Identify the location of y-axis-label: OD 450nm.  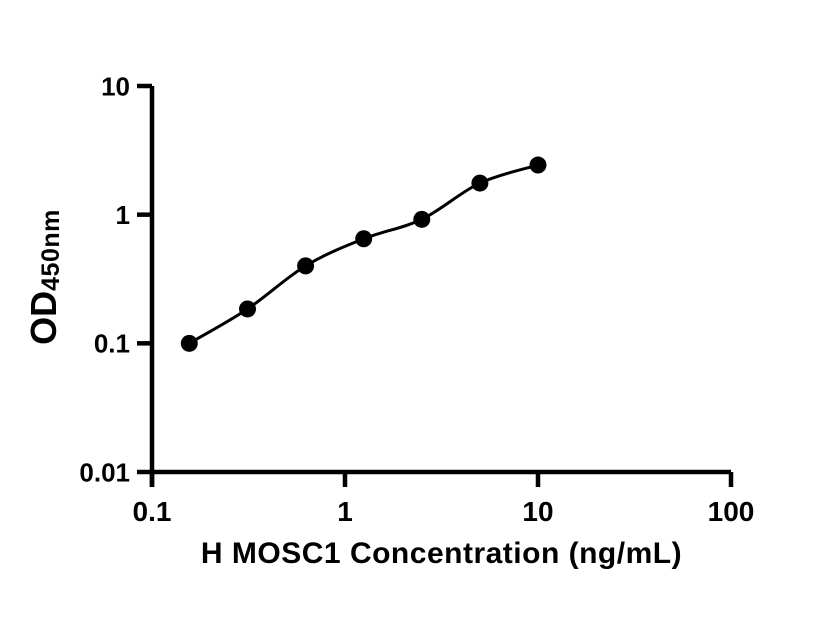
(44, 277).